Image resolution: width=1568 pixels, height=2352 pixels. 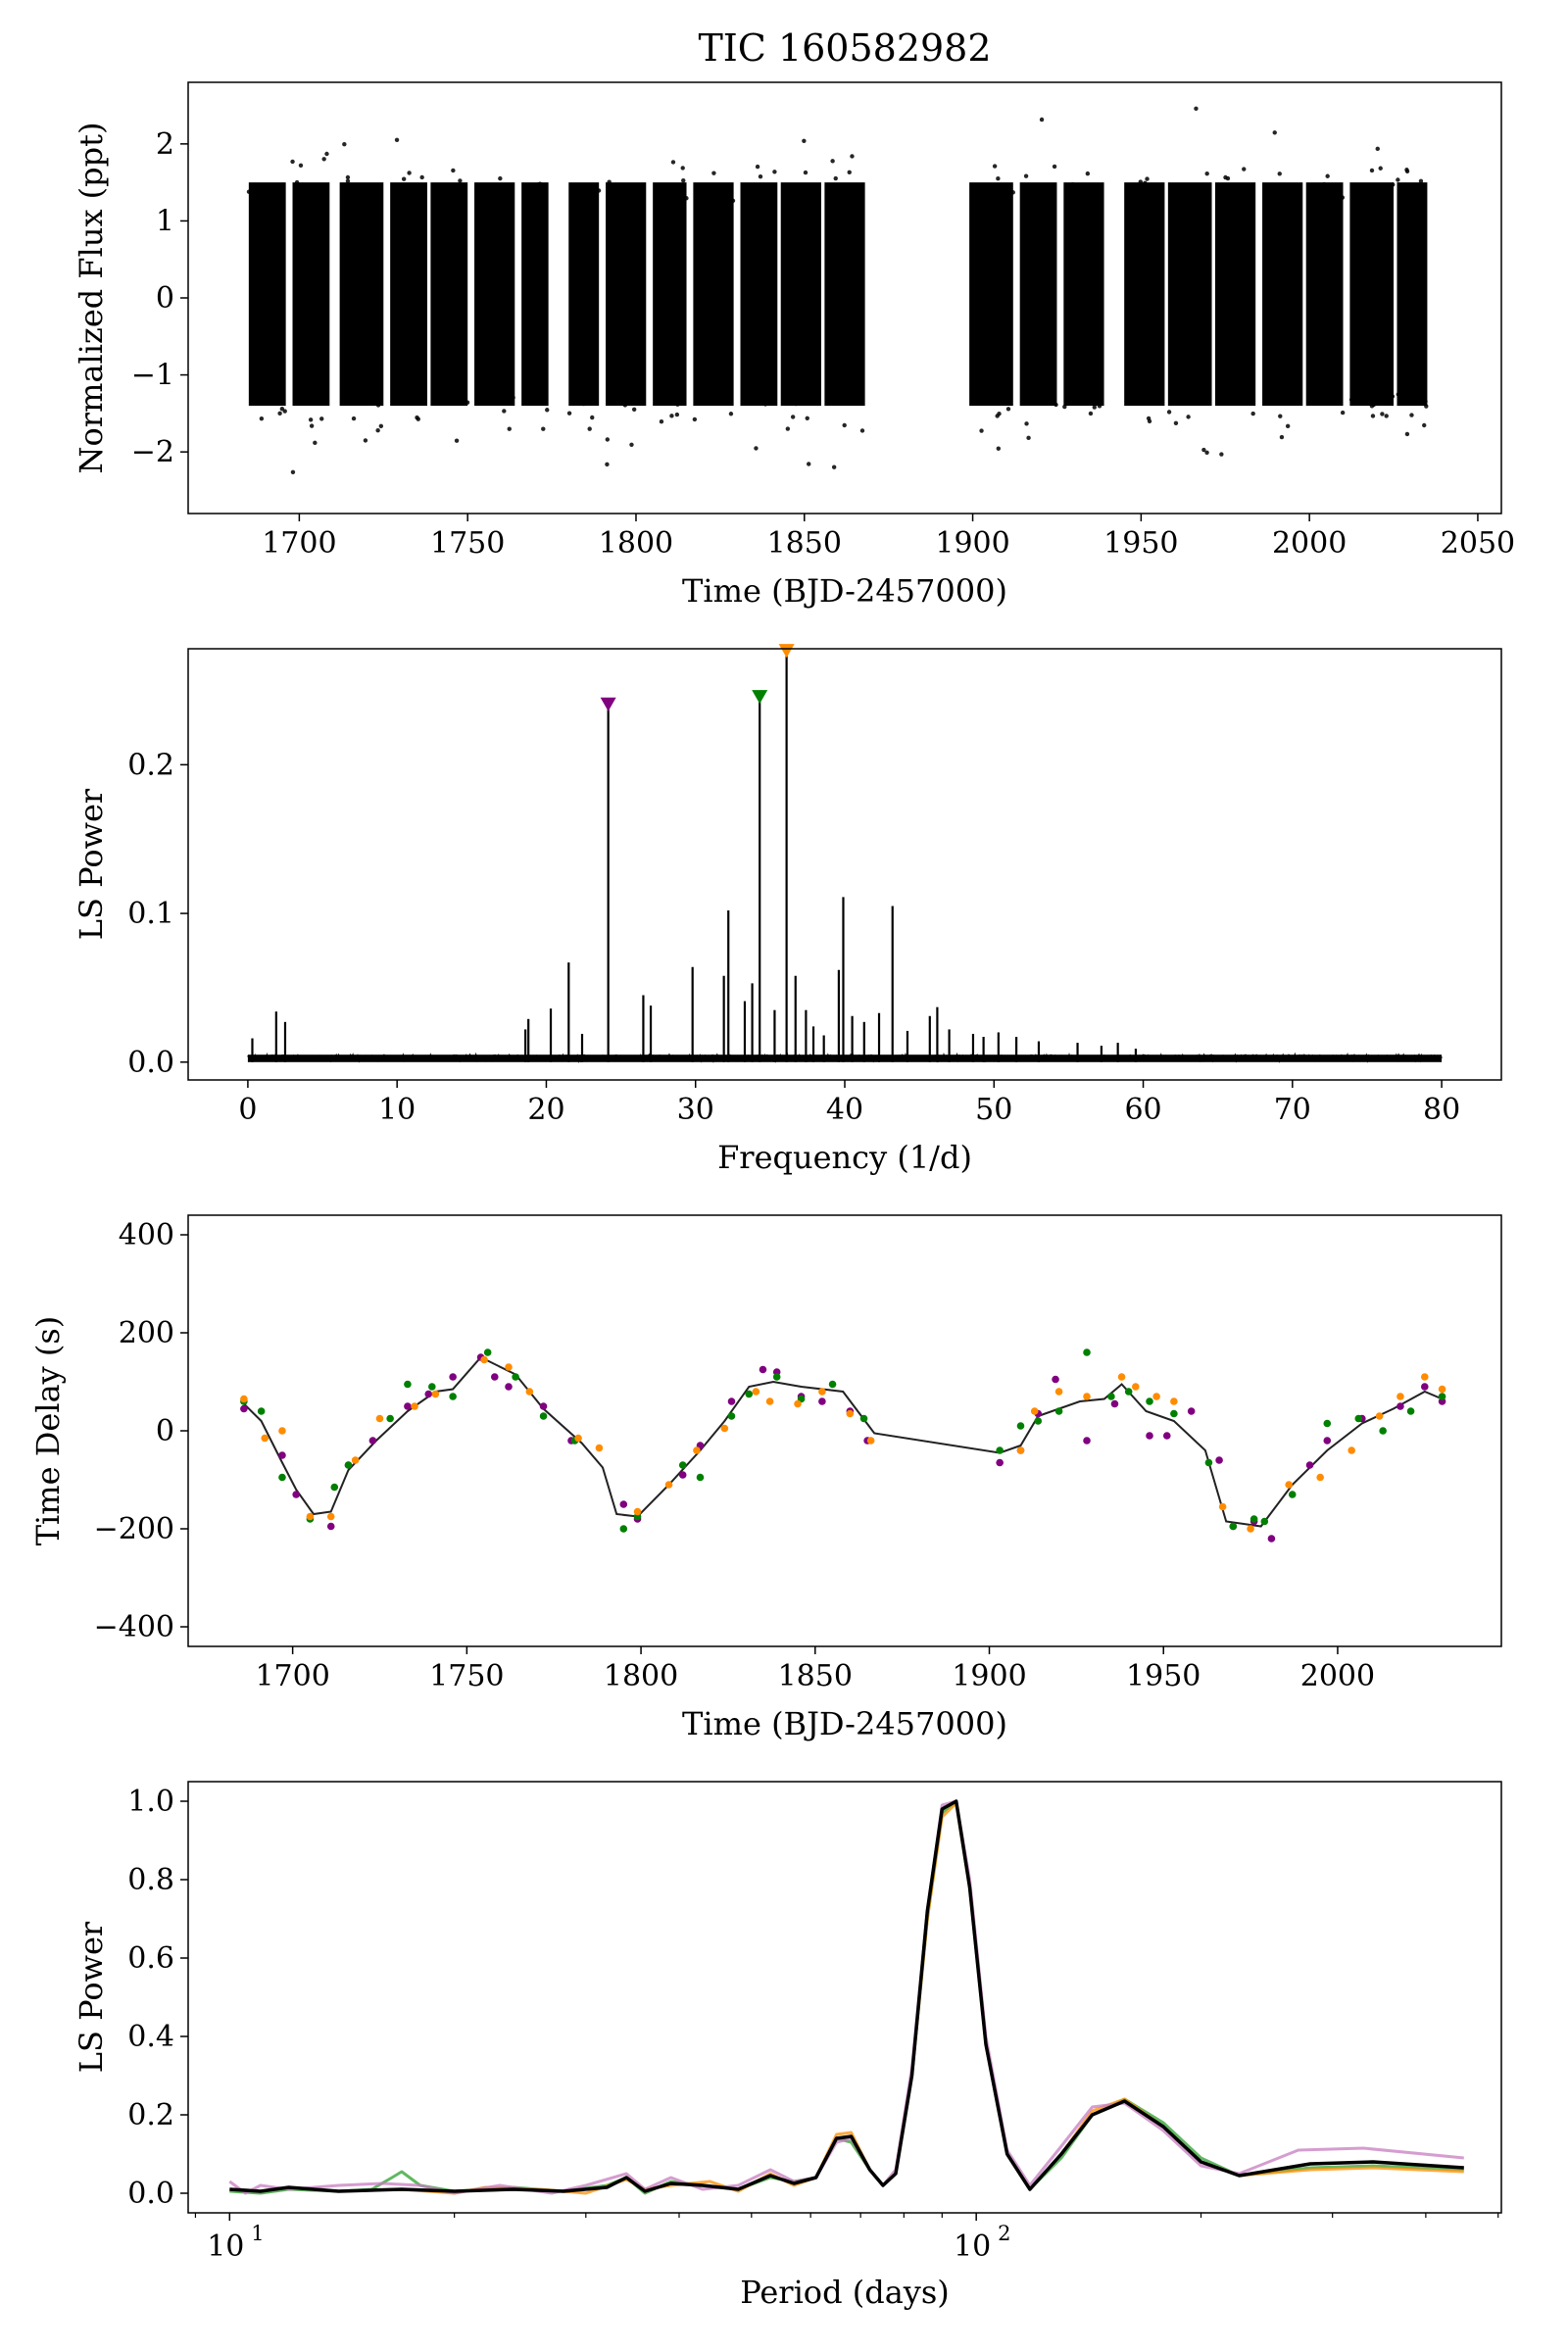 I want to click on light-curve-xtick-label: 1850, so click(x=804, y=543).